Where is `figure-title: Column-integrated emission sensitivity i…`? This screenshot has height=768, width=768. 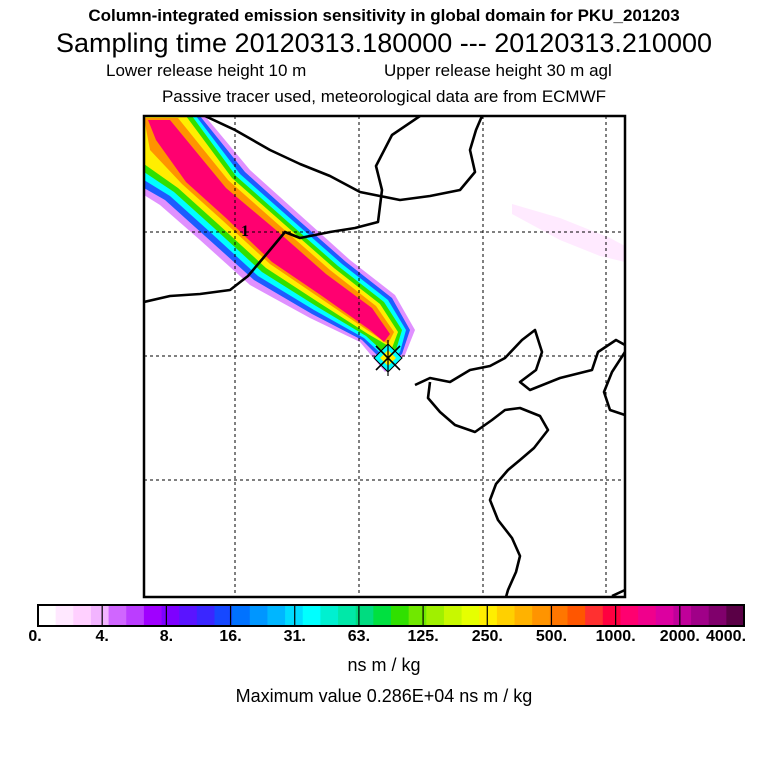
figure-title: Column-integrated emission sensitivity i… is located at coordinates (384, 15).